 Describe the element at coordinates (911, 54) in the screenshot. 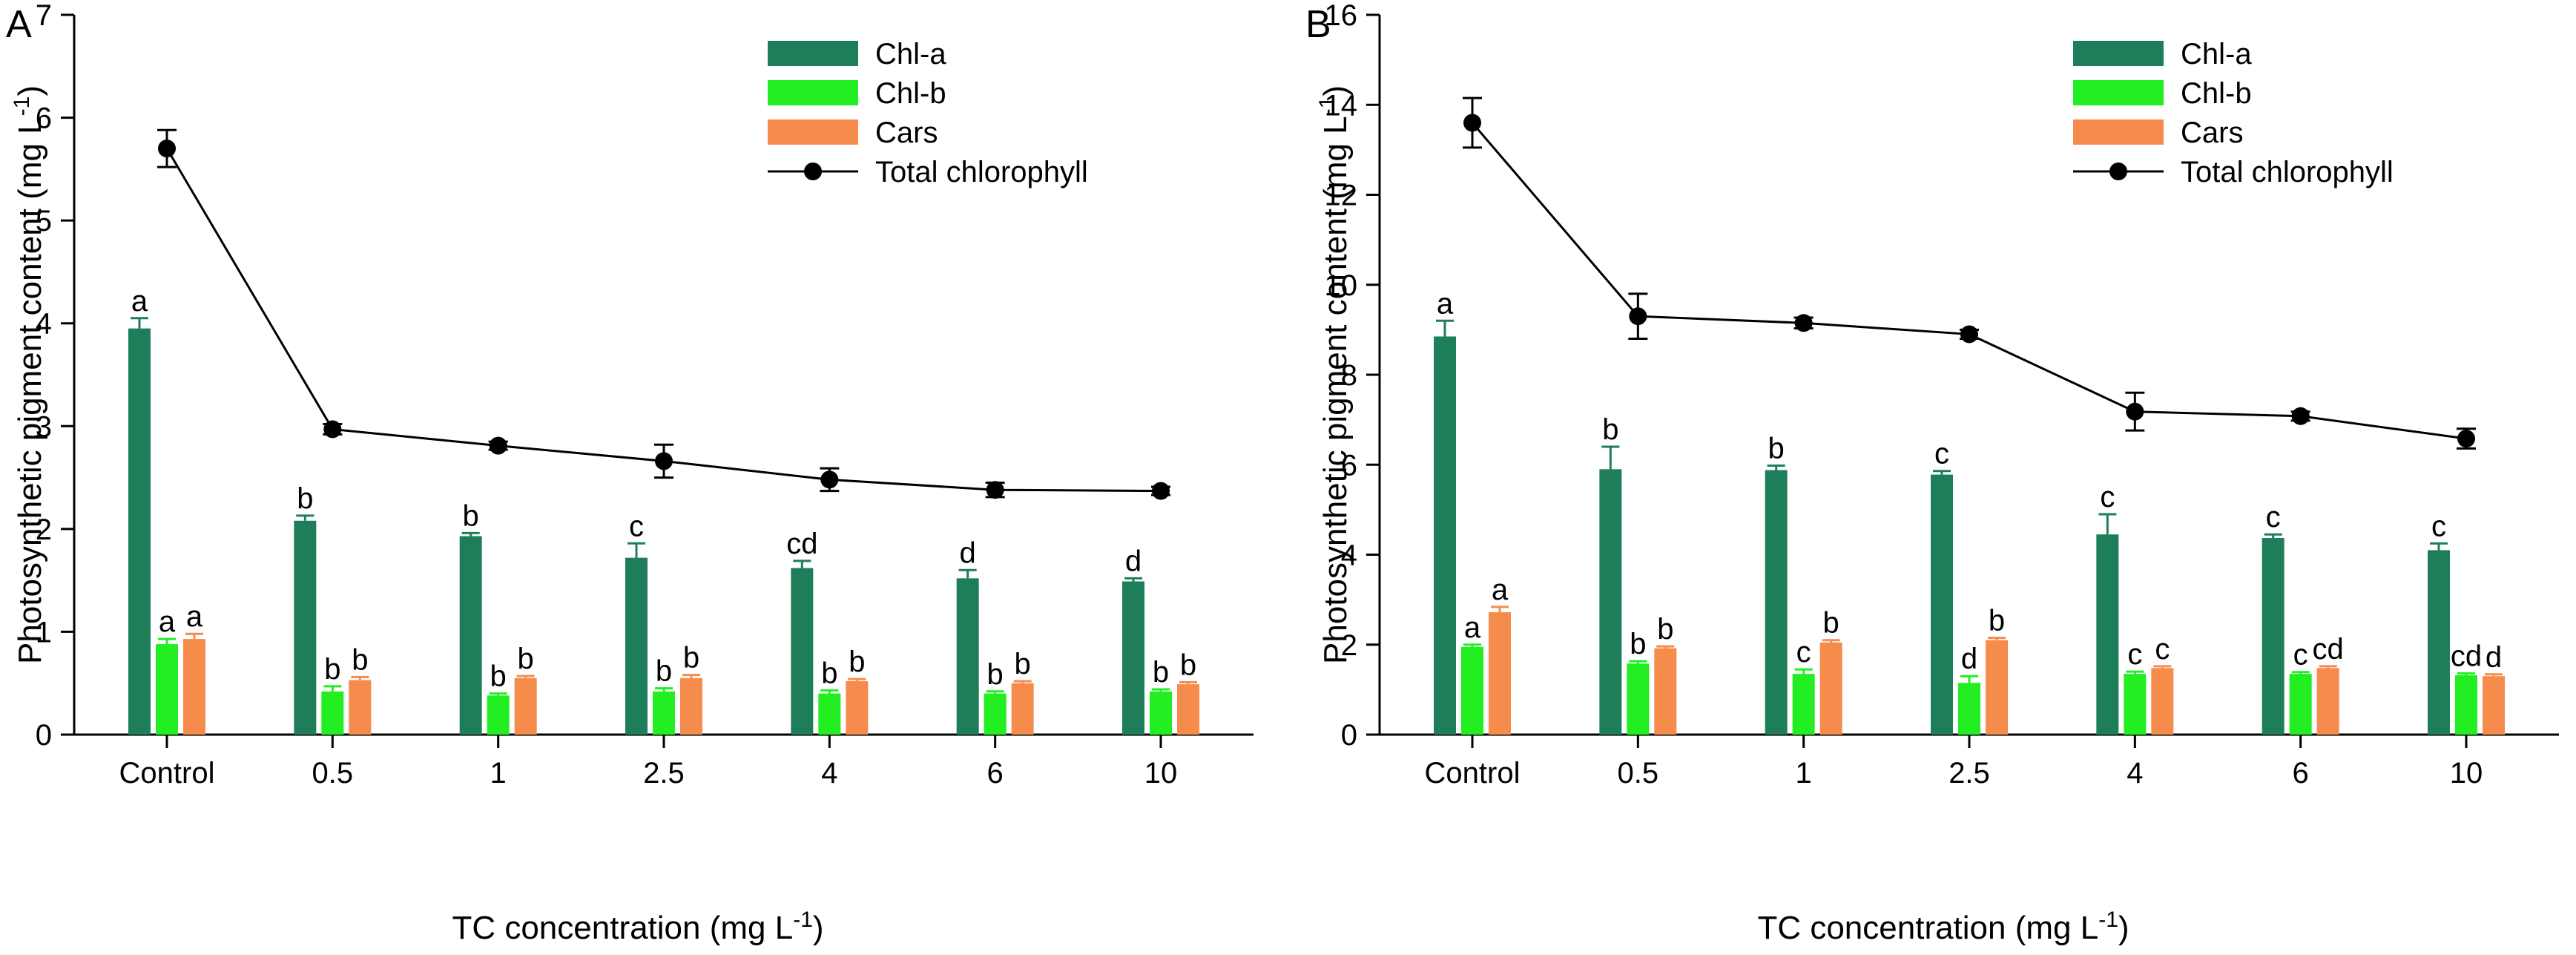

I see `legend-label-a: Chl-a` at that location.